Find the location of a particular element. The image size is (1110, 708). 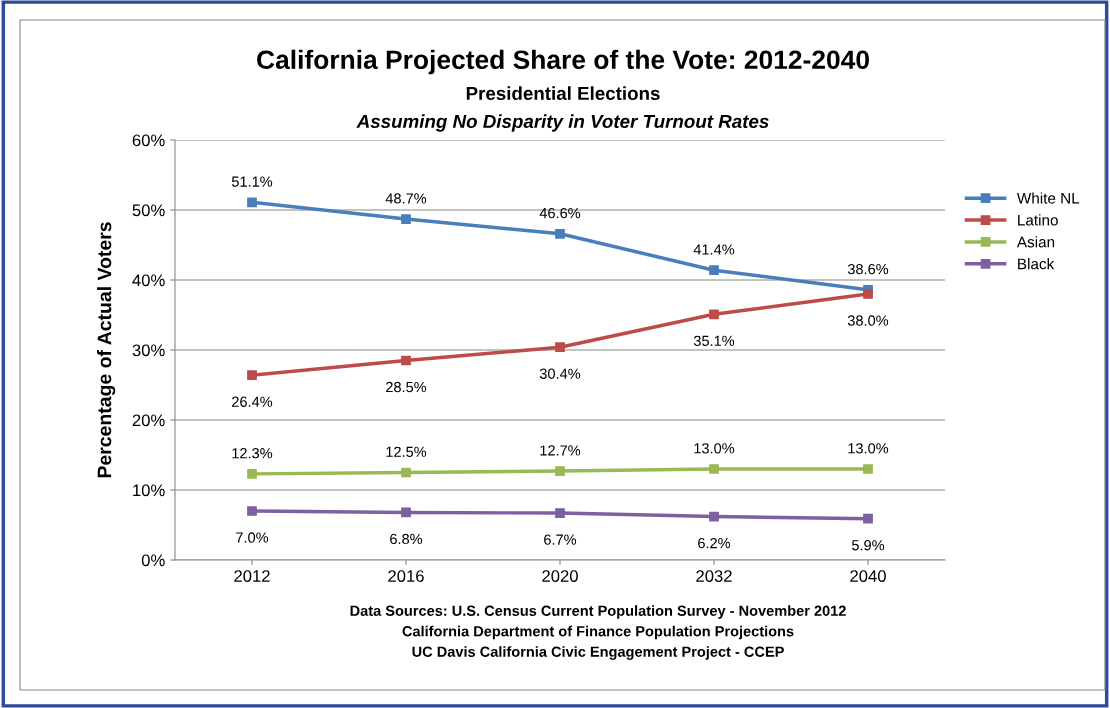

data-label: 30.4% is located at coordinates (560, 373).